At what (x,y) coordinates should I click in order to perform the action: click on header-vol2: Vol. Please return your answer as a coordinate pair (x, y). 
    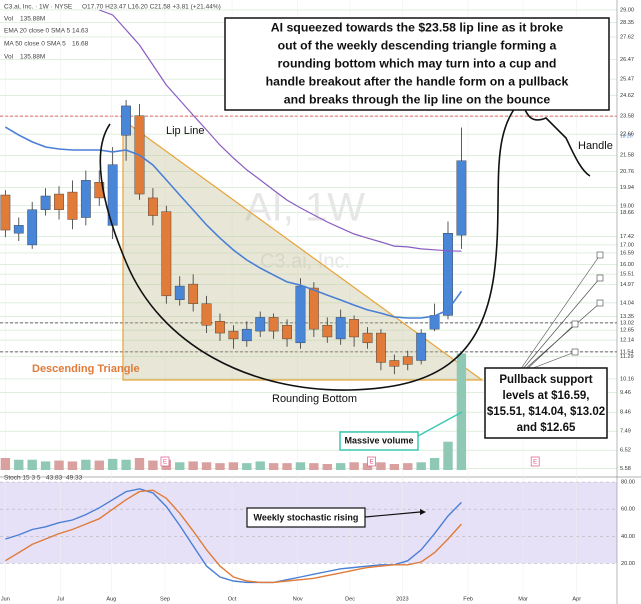
    Looking at the image, I should click on (9, 57).